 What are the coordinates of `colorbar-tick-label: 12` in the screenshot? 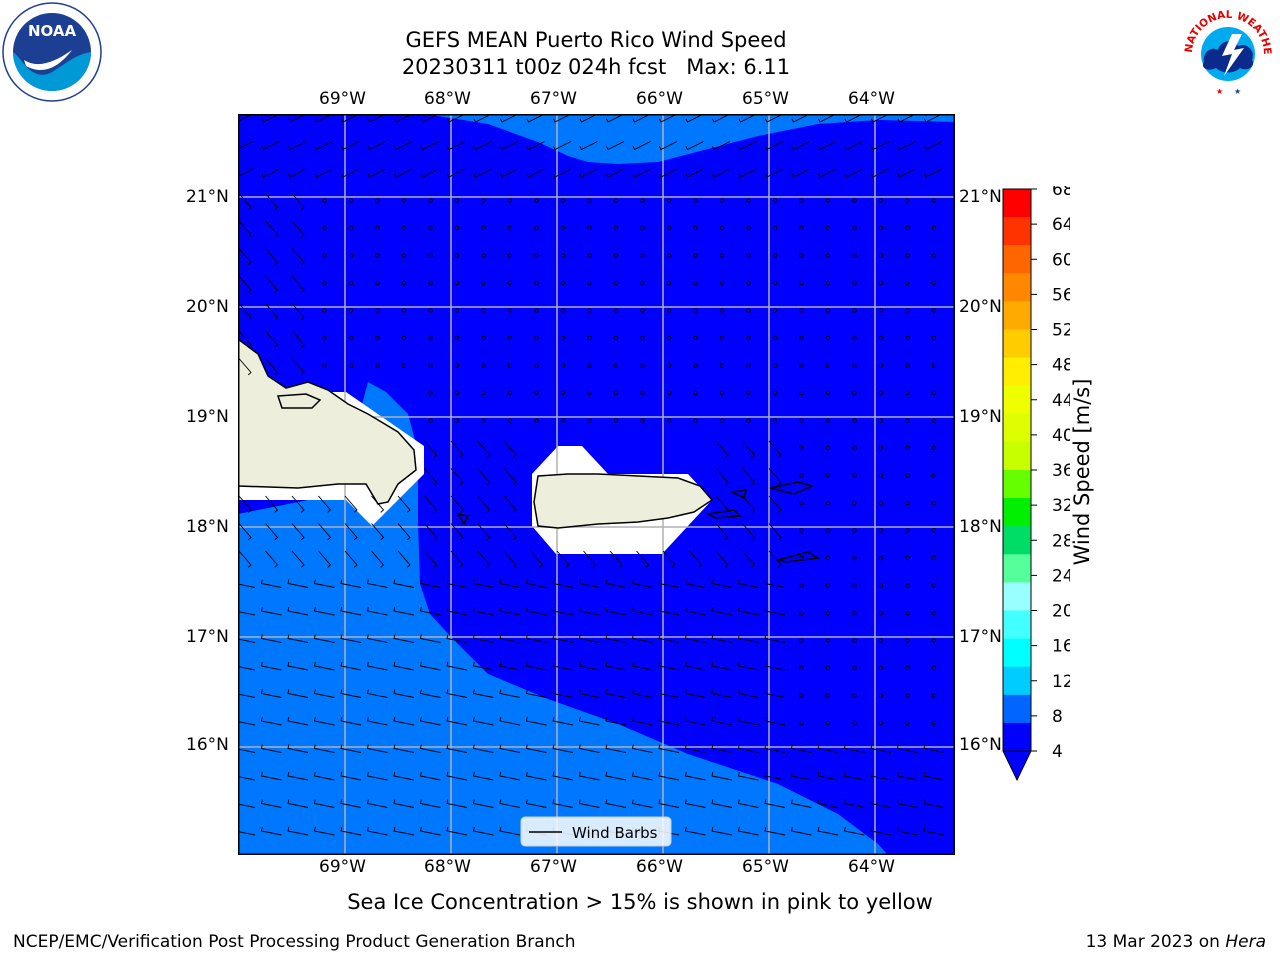 It's located at (1061, 682).